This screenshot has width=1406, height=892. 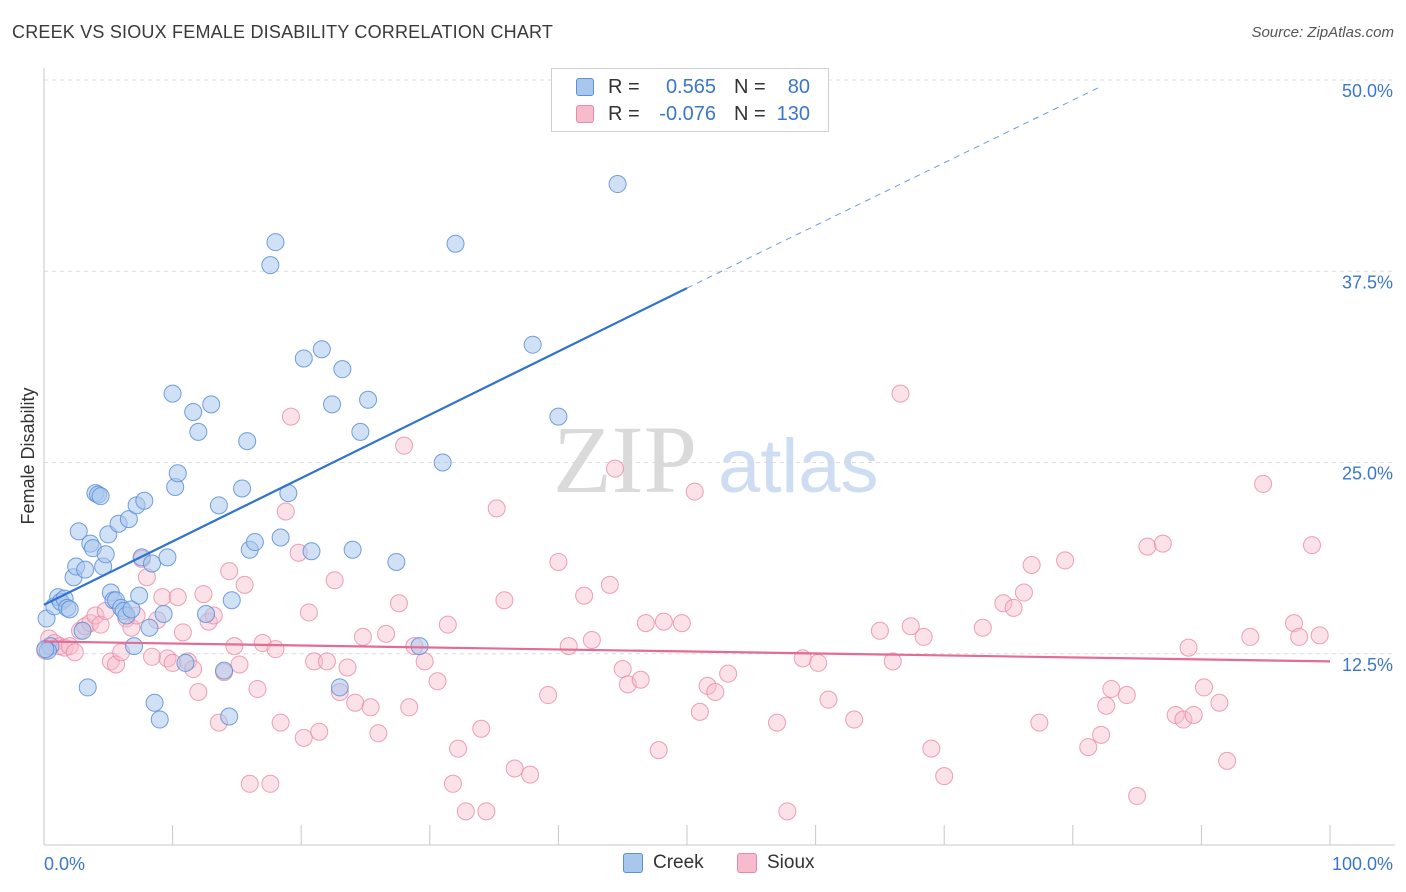 What do you see at coordinates (64, 864) in the screenshot?
I see `x-tick-label: 0.0%` at bounding box center [64, 864].